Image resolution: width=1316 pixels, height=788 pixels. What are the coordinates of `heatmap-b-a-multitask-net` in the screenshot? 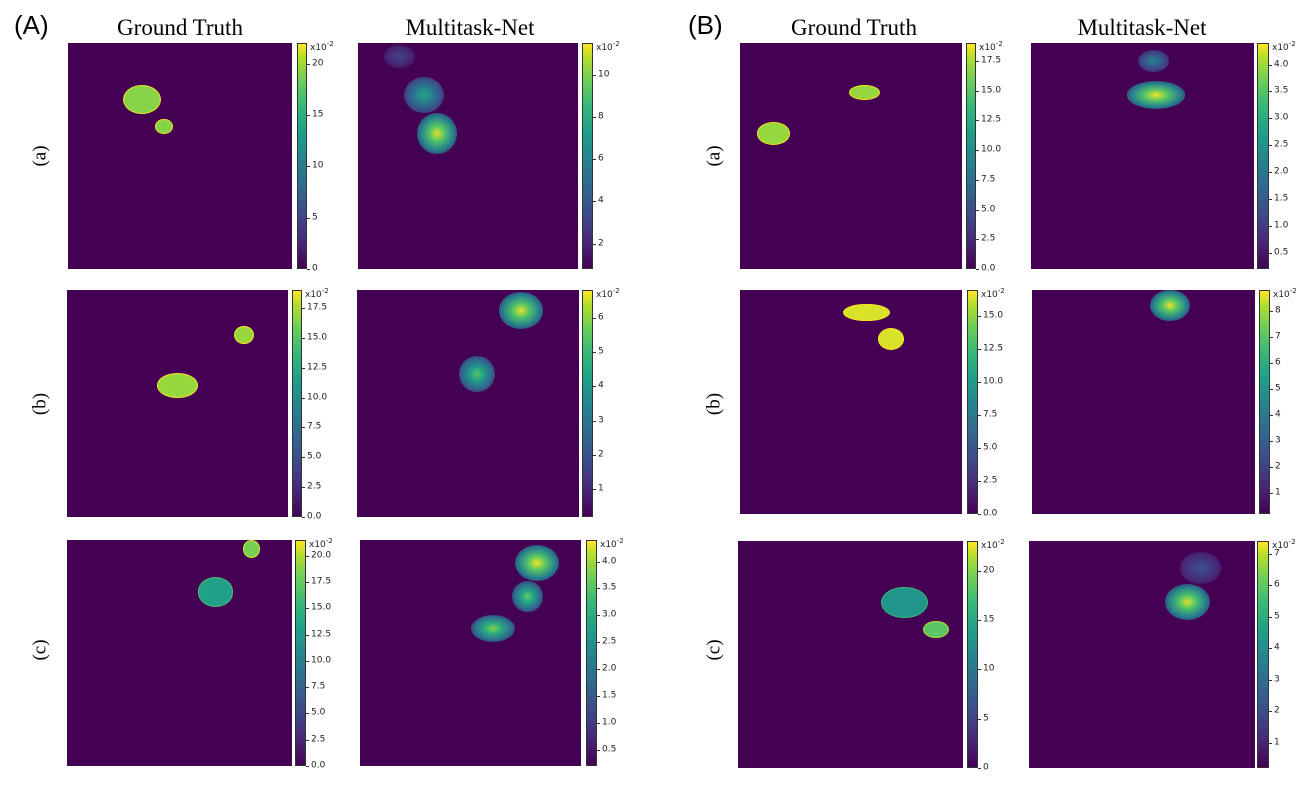 It's located at (1142, 156).